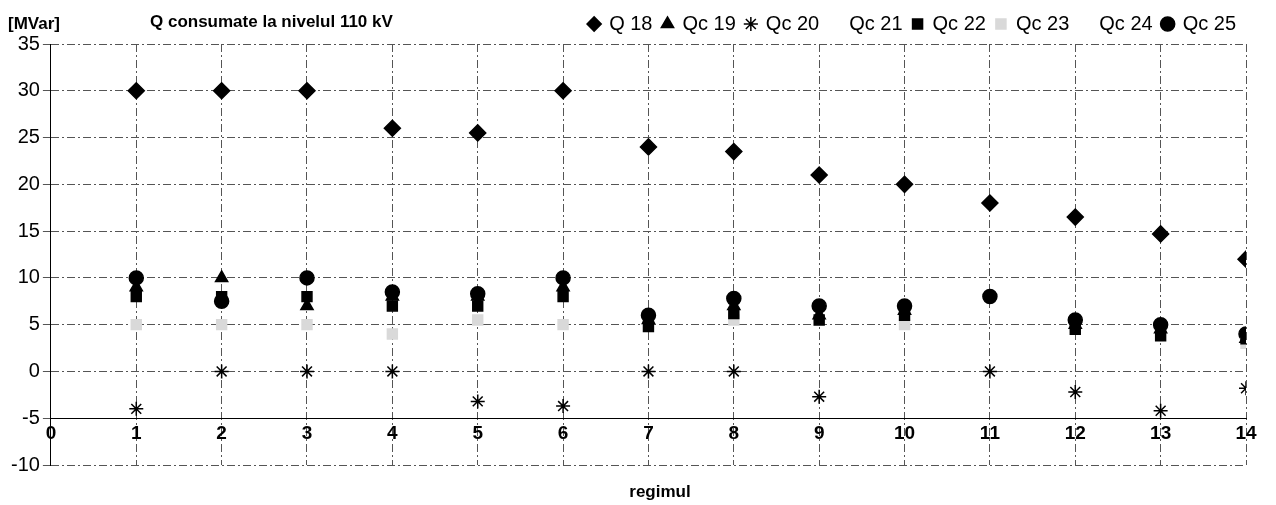  I want to click on y-tick-label: 35, so click(28, 42).